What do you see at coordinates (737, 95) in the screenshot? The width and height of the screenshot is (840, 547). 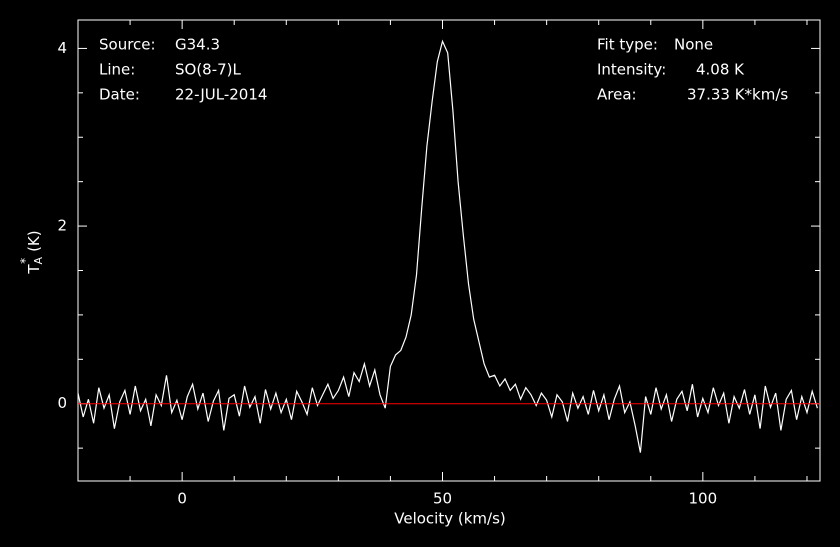 I see `annotation-value: 37.33 K*km/s` at bounding box center [737, 95].